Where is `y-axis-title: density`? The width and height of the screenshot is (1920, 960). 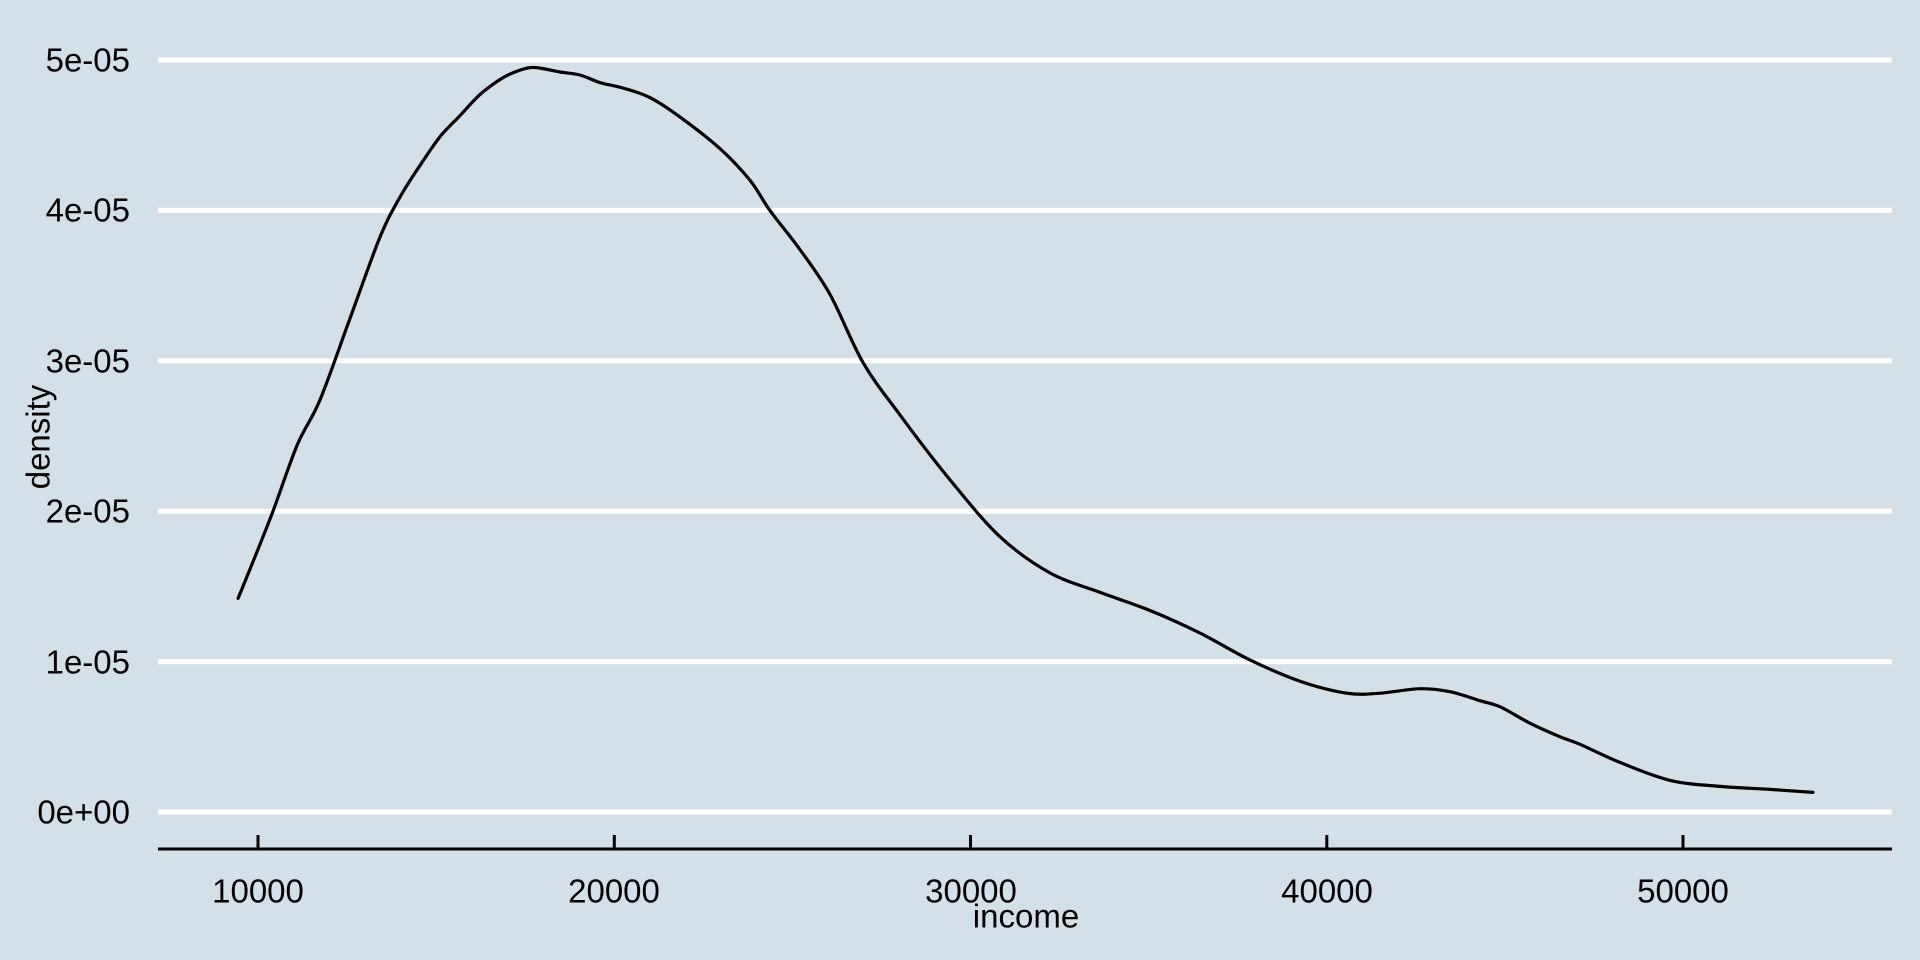
y-axis-title: density is located at coordinates (38, 437).